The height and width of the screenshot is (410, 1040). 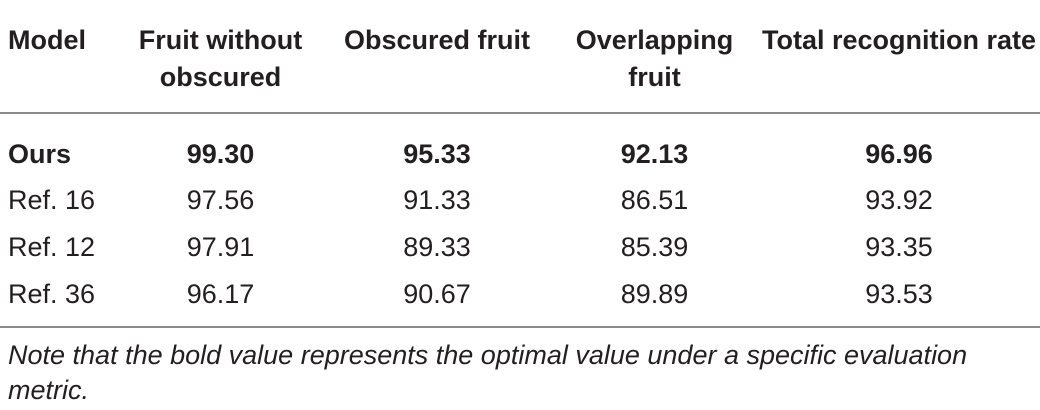 I want to click on cell-without-obscured: 96.17, so click(x=220, y=294).